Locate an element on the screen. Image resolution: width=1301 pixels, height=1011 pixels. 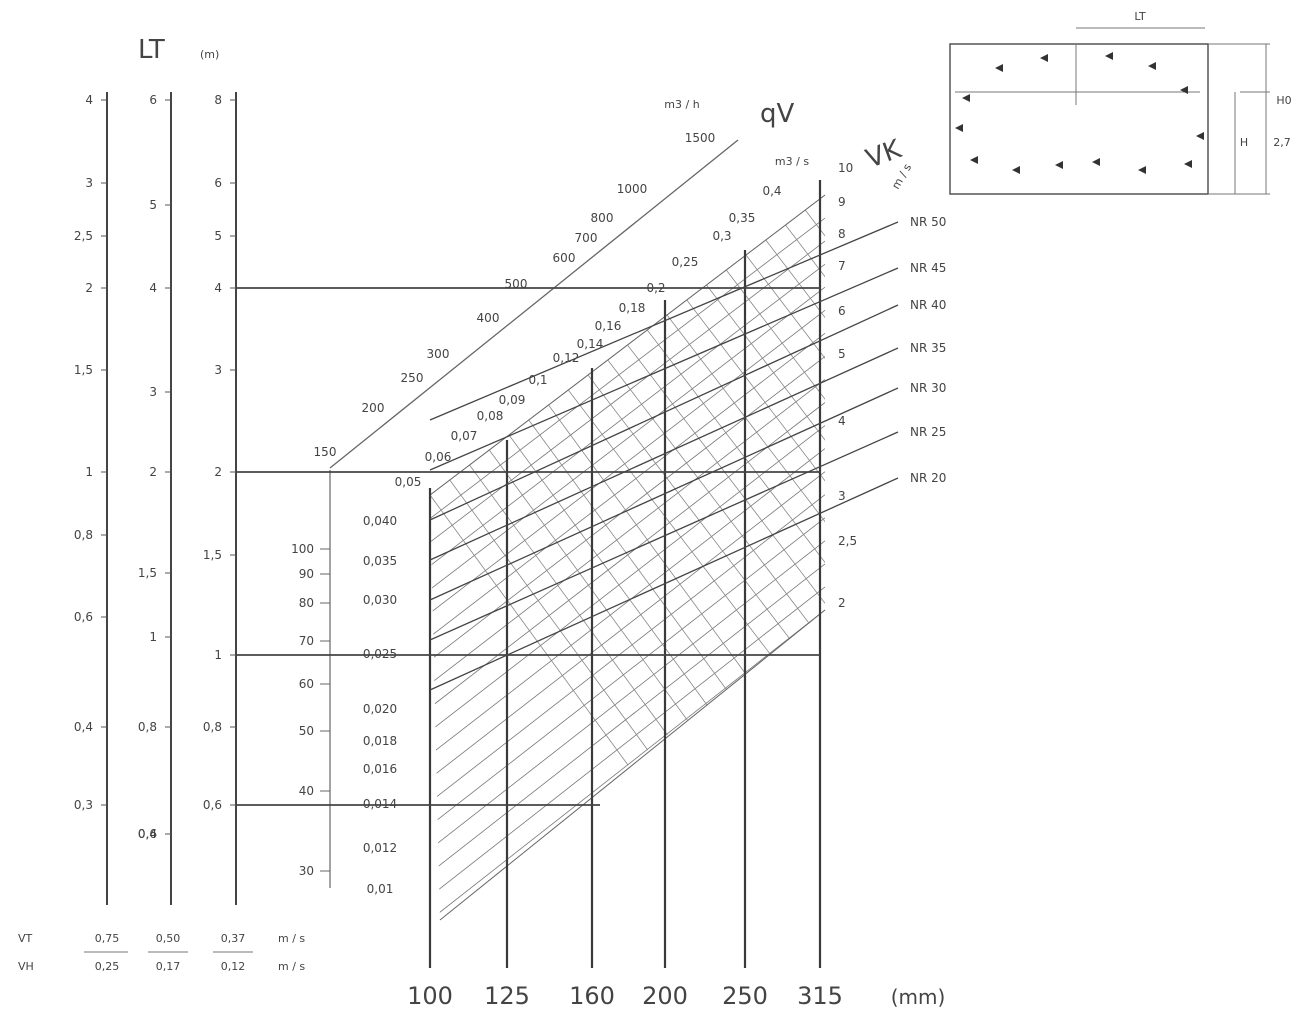
inset-lt-label: LT is located at coordinates (1140, 16).